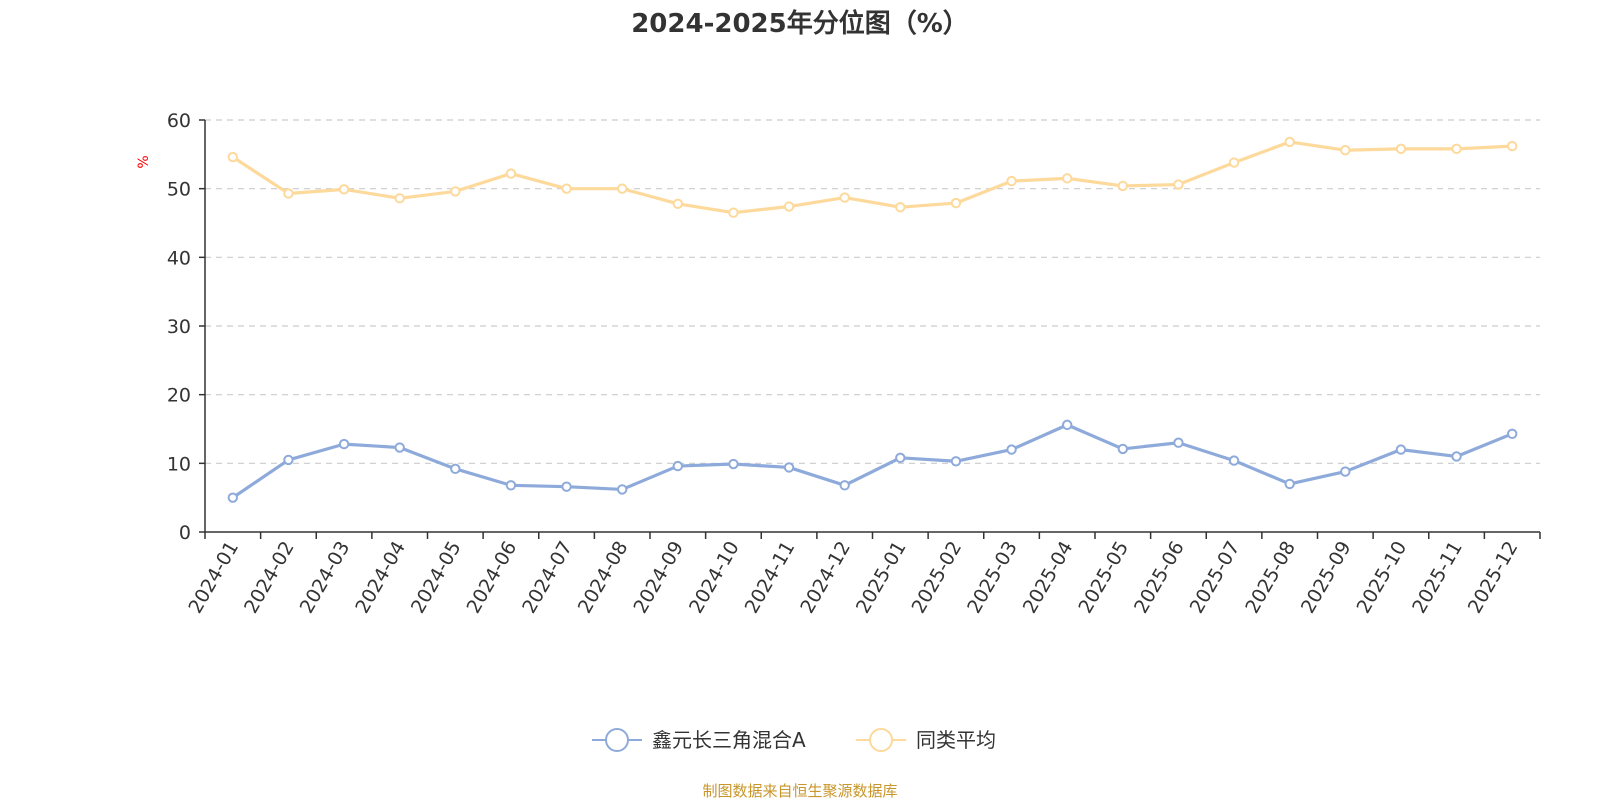 The height and width of the screenshot is (800, 1600). I want to click on x-tick-label: 2024-01, so click(213, 578).